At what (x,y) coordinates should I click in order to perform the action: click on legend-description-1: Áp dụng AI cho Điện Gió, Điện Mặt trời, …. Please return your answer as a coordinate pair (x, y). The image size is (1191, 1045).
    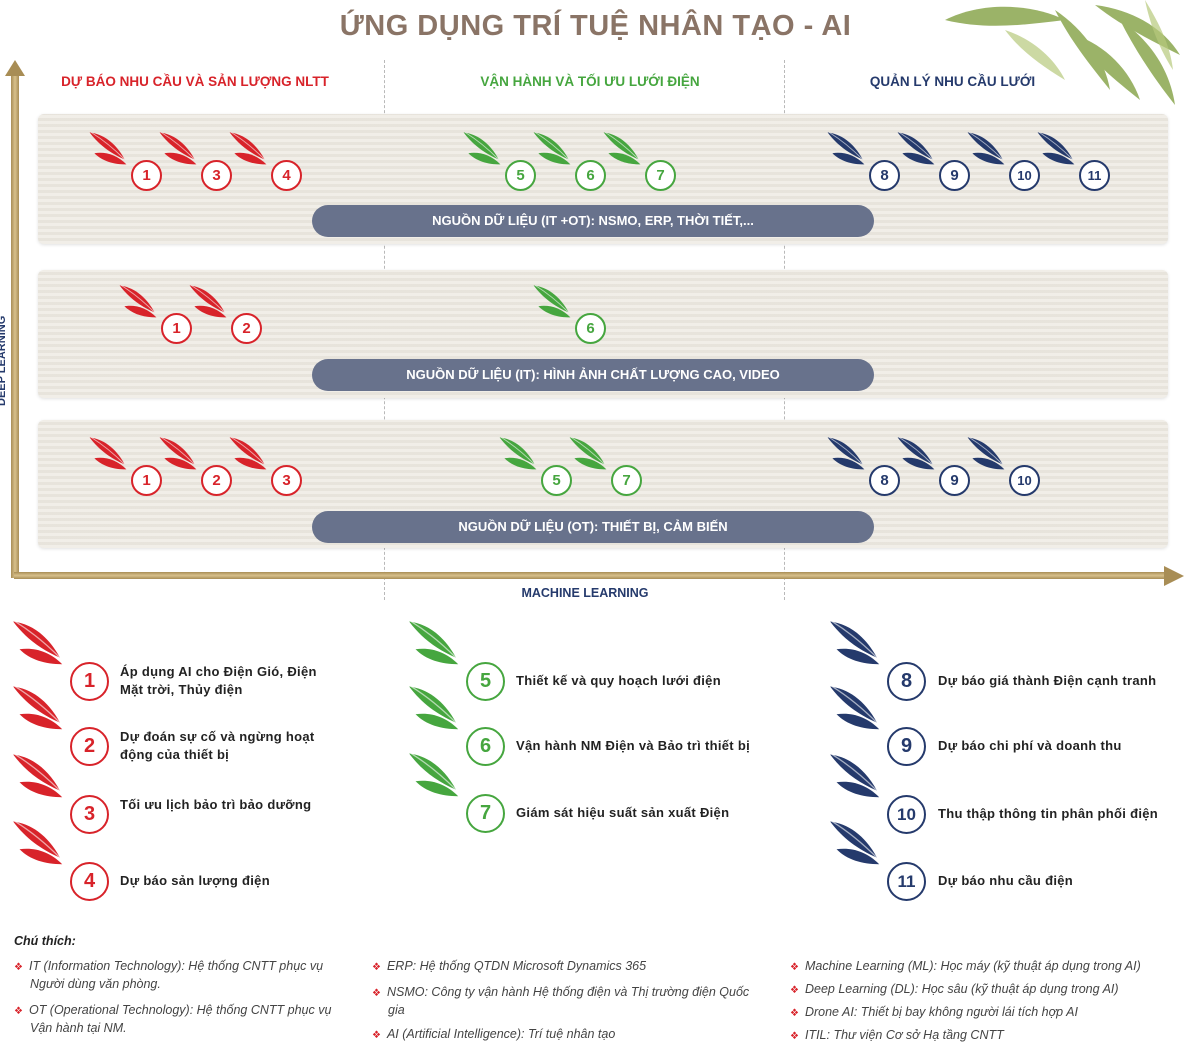
    Looking at the image, I should click on (218, 680).